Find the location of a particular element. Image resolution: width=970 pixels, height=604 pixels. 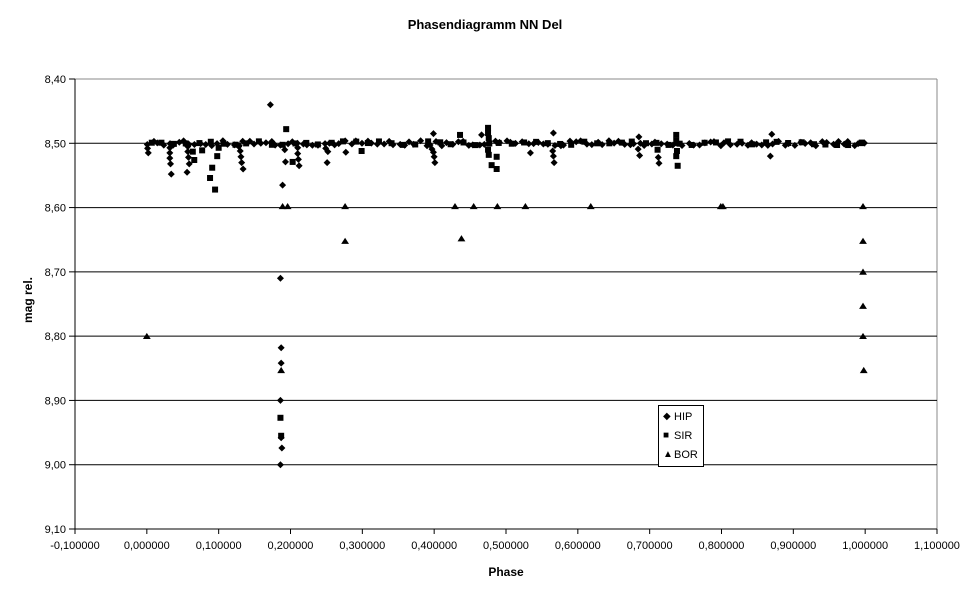

legend-item-bor: ▲ BOR is located at coordinates (683, 455).